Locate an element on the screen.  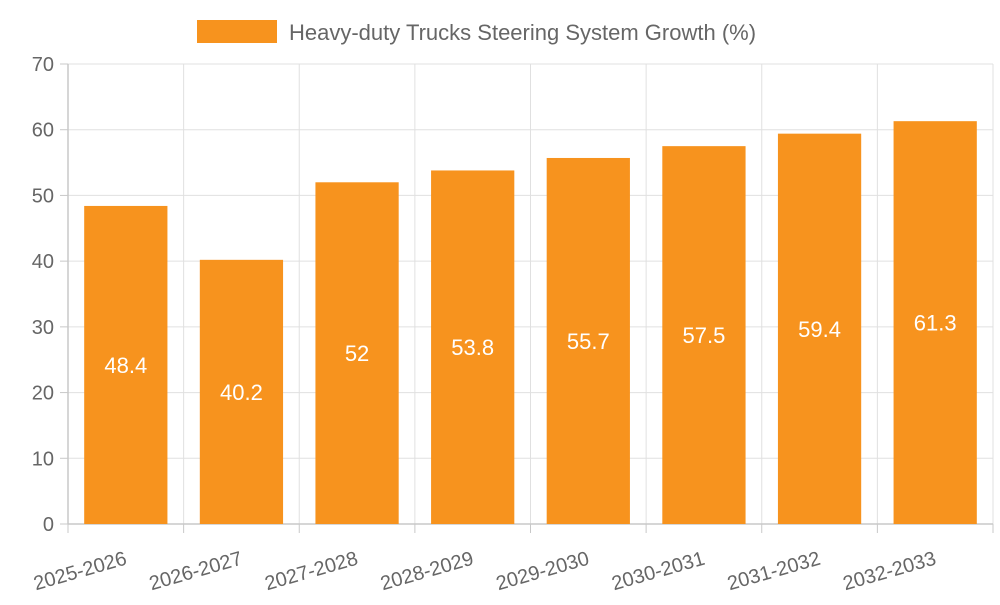
y-tick-label: 0 is located at coordinates (48, 525).